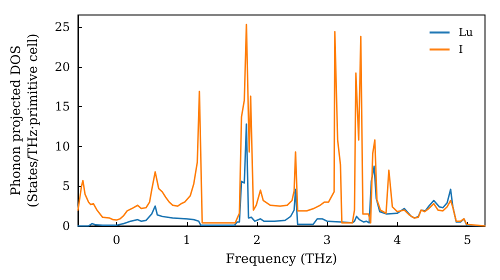 Image resolution: width=500 pixels, height=280 pixels. Describe the element at coordinates (186, 240) in the screenshot. I see `x-tick-label: 1` at that location.